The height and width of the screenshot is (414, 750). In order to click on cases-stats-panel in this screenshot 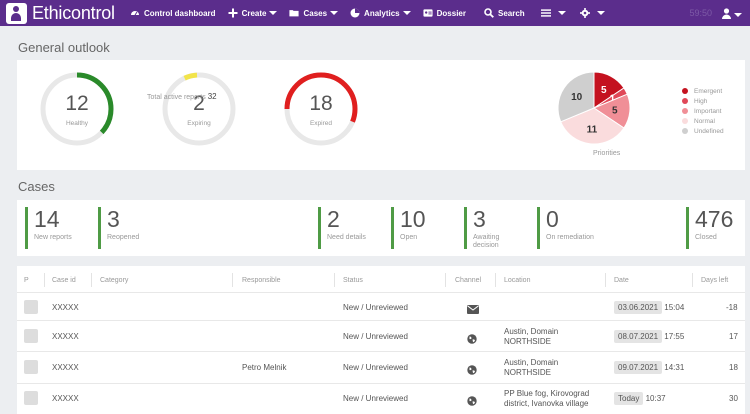, I will do `click(381, 228)`.